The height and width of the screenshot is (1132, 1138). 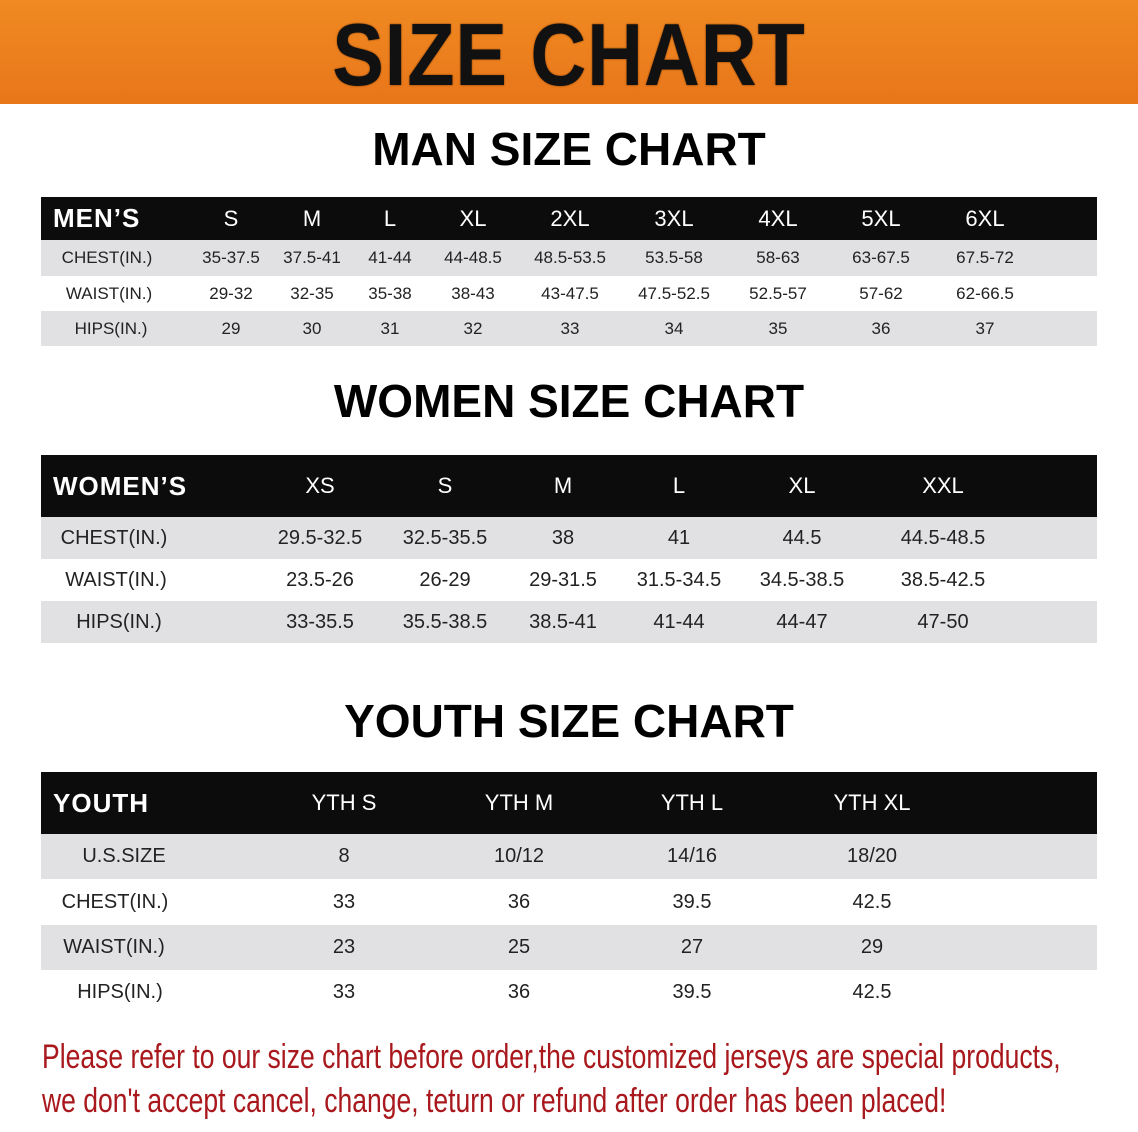 What do you see at coordinates (445, 621) in the screenshot?
I see `measurement-cell: 35.5-38.5` at bounding box center [445, 621].